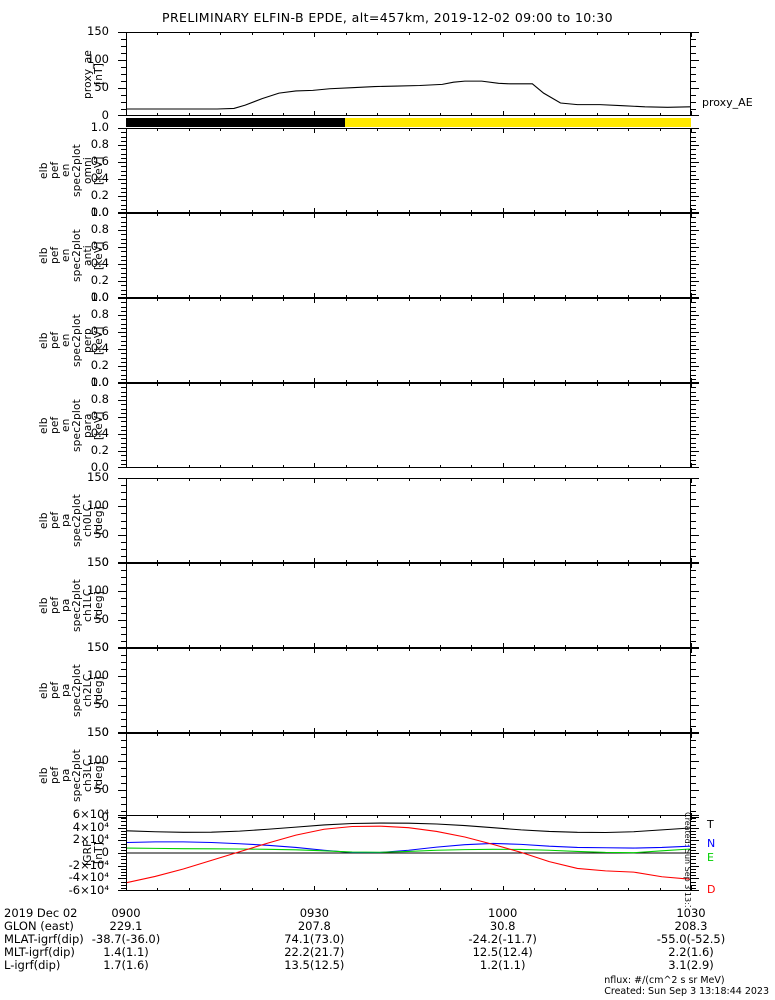  Describe the element at coordinates (408, 255) in the screenshot. I see `panel-canvas-en-anti` at that location.